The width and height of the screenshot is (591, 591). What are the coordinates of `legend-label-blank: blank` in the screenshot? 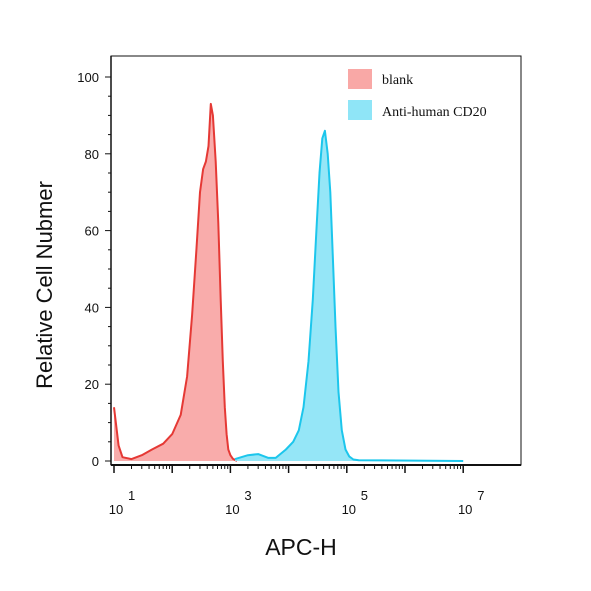 It's located at (397, 80).